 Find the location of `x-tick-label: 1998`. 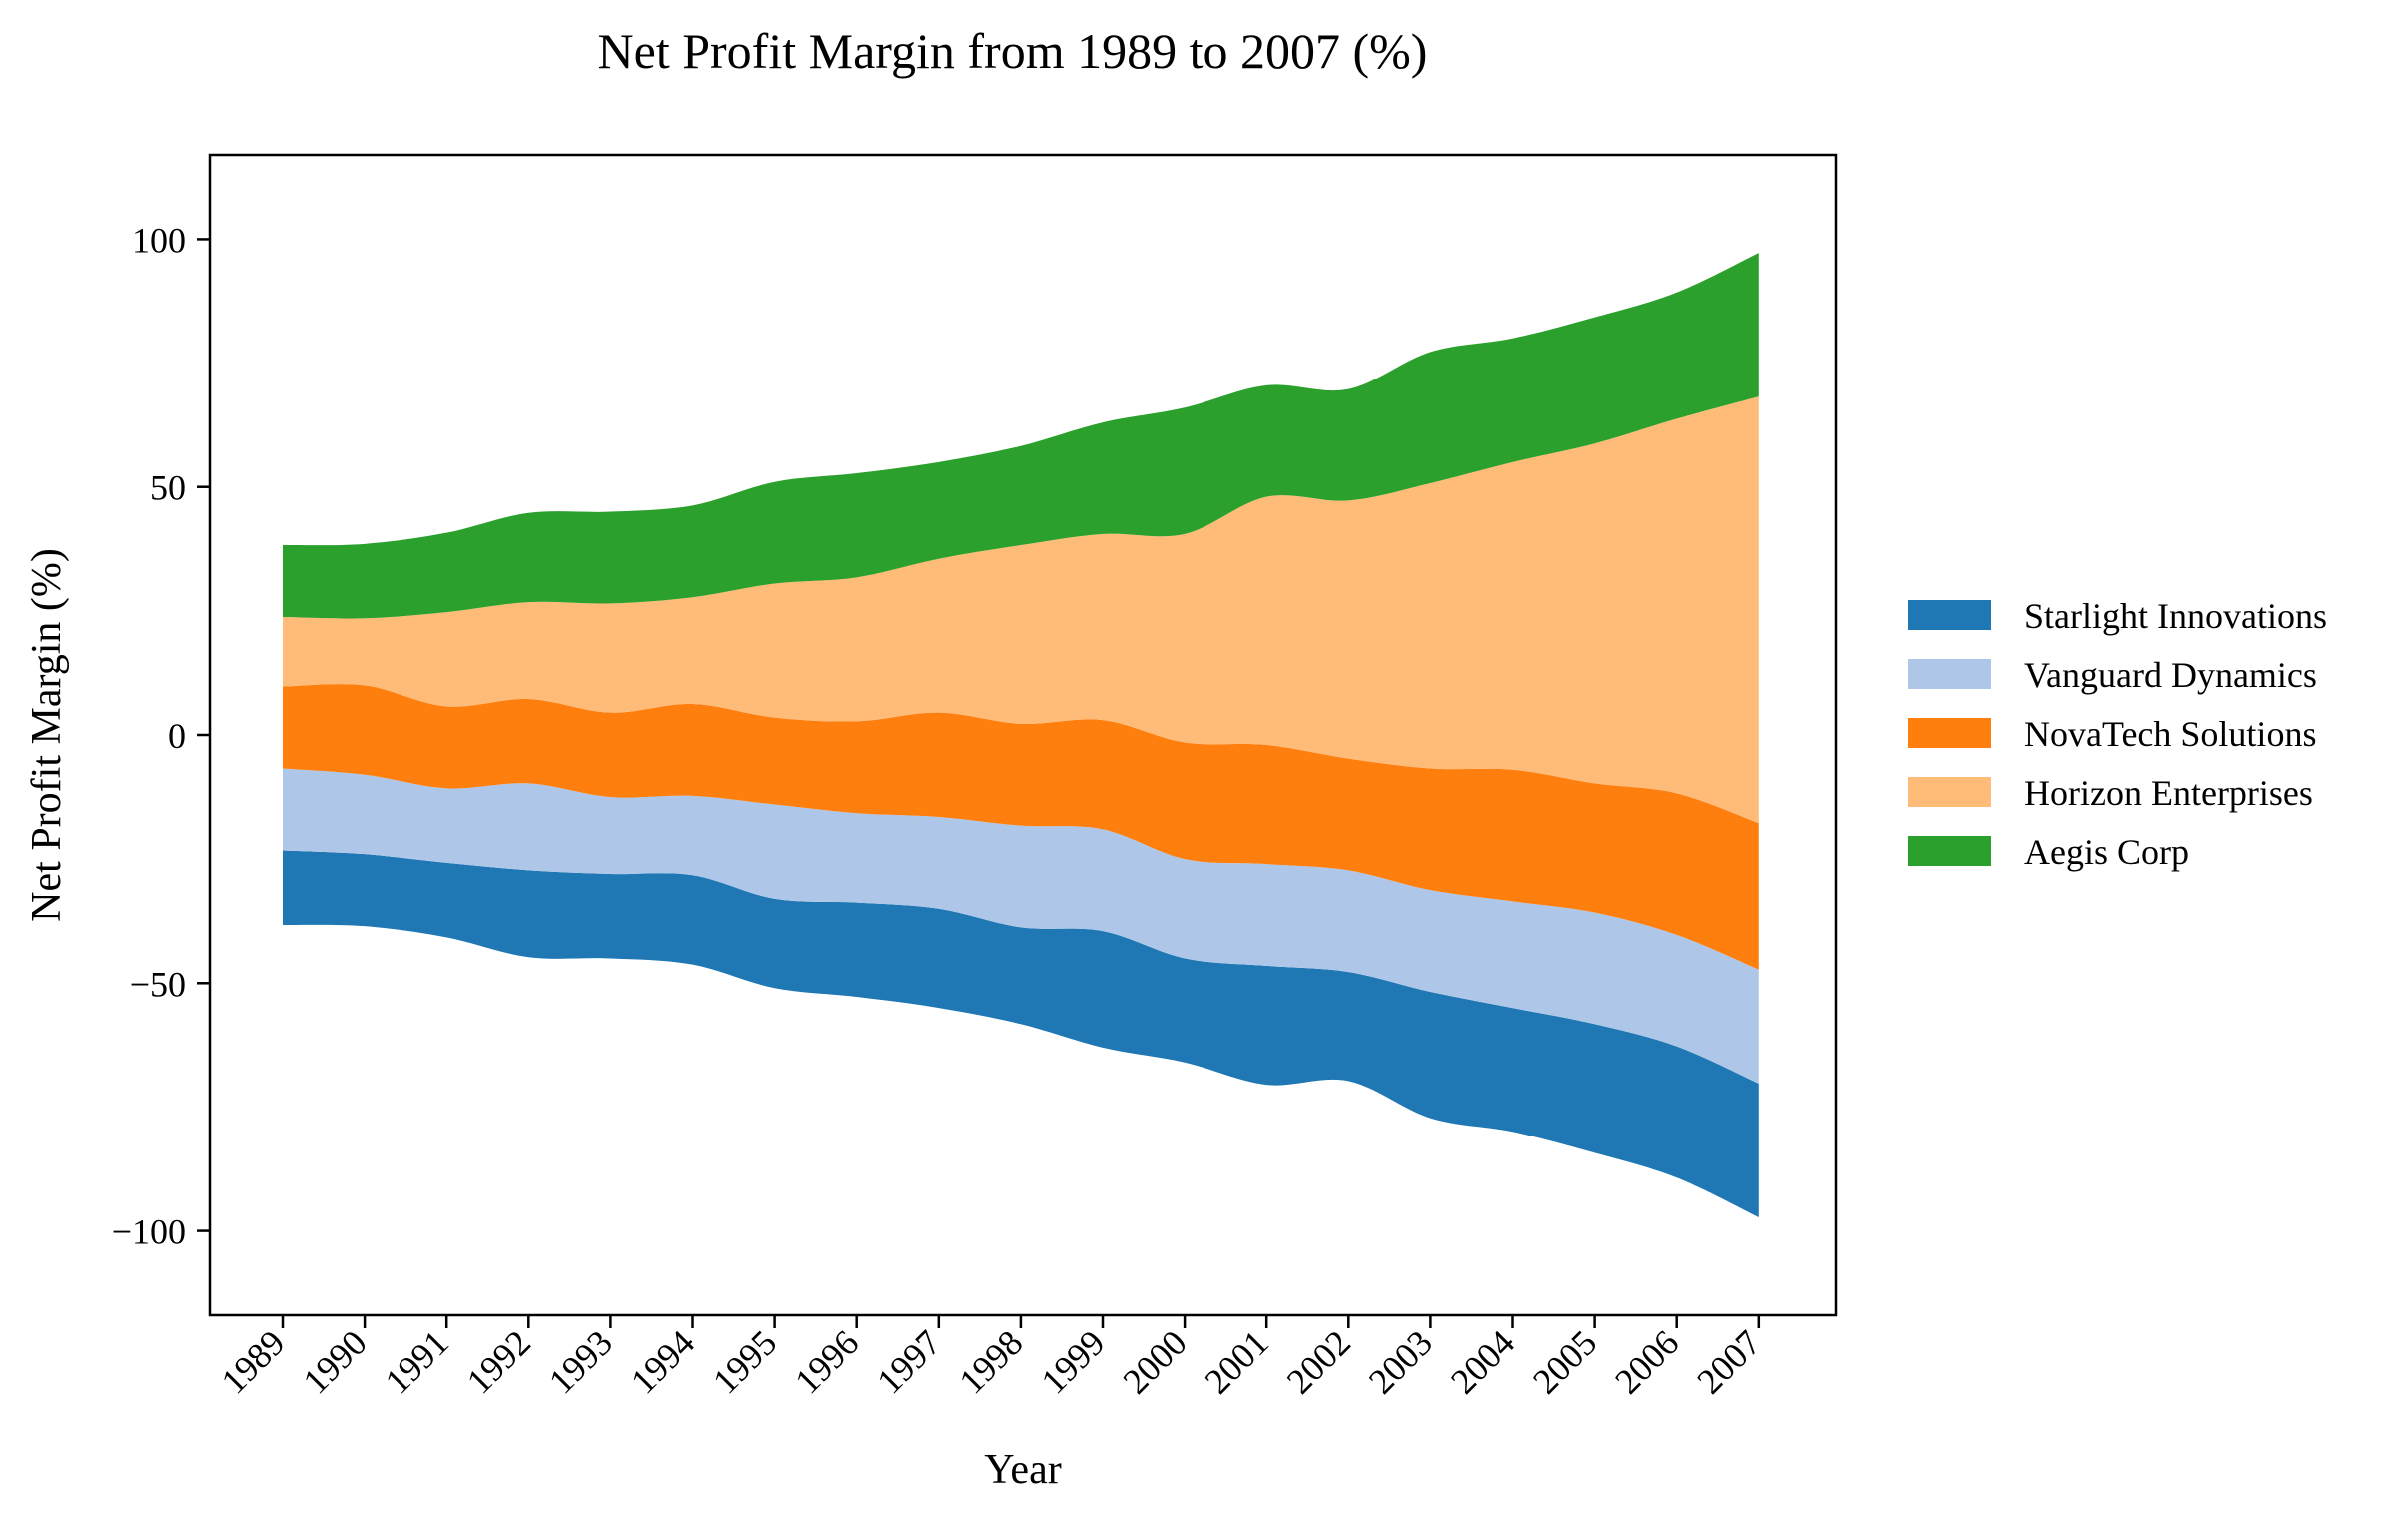

x-tick-label: 1998 is located at coordinates (990, 1361).